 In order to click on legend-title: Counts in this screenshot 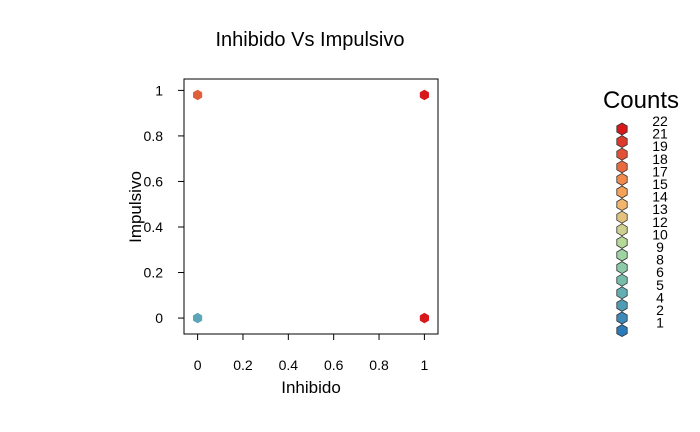, I will do `click(641, 100)`.